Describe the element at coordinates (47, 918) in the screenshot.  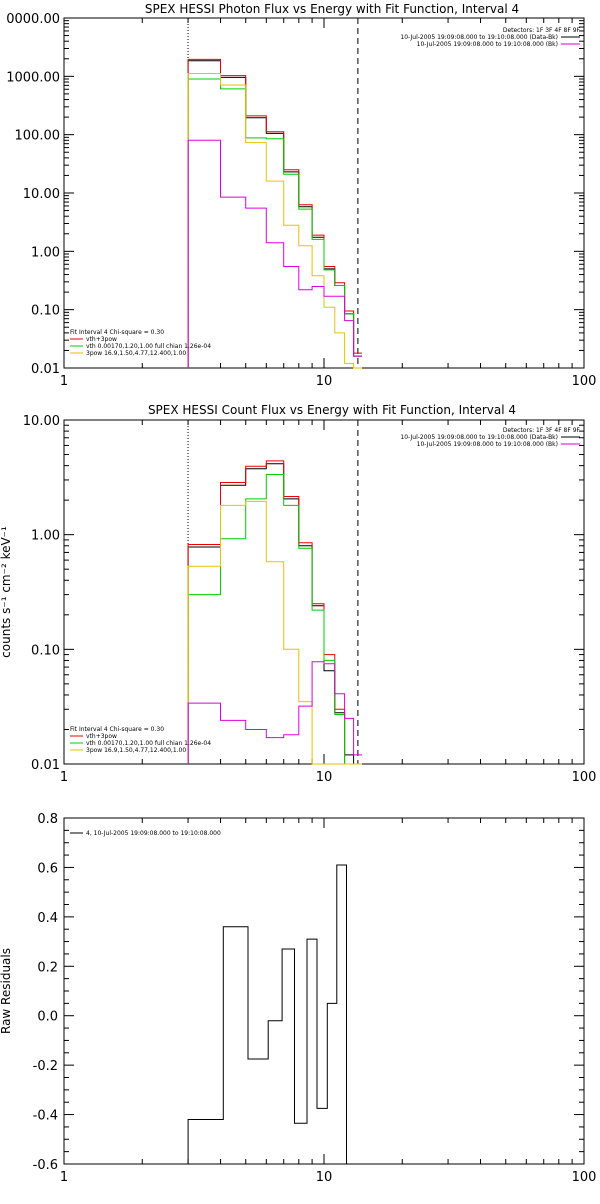
I see `y-tick-label: 0.4` at that location.